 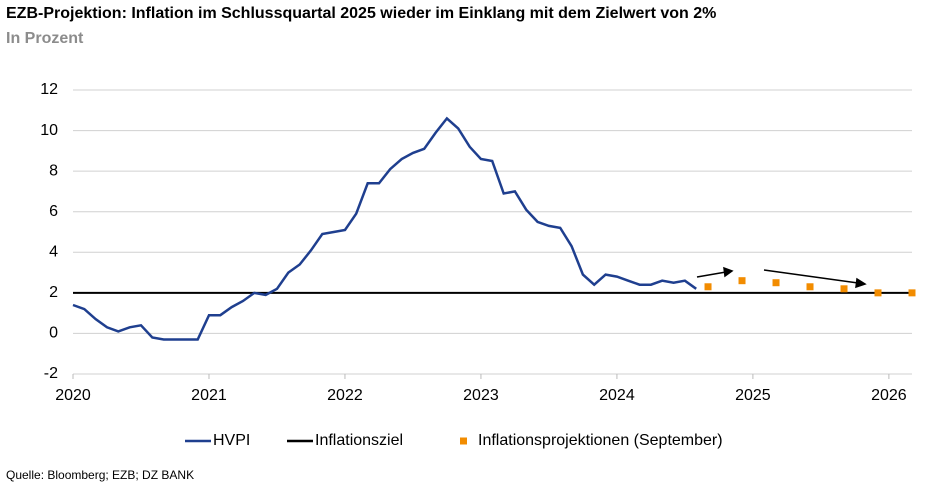 I want to click on y-tick-label: -2, so click(x=51, y=373).